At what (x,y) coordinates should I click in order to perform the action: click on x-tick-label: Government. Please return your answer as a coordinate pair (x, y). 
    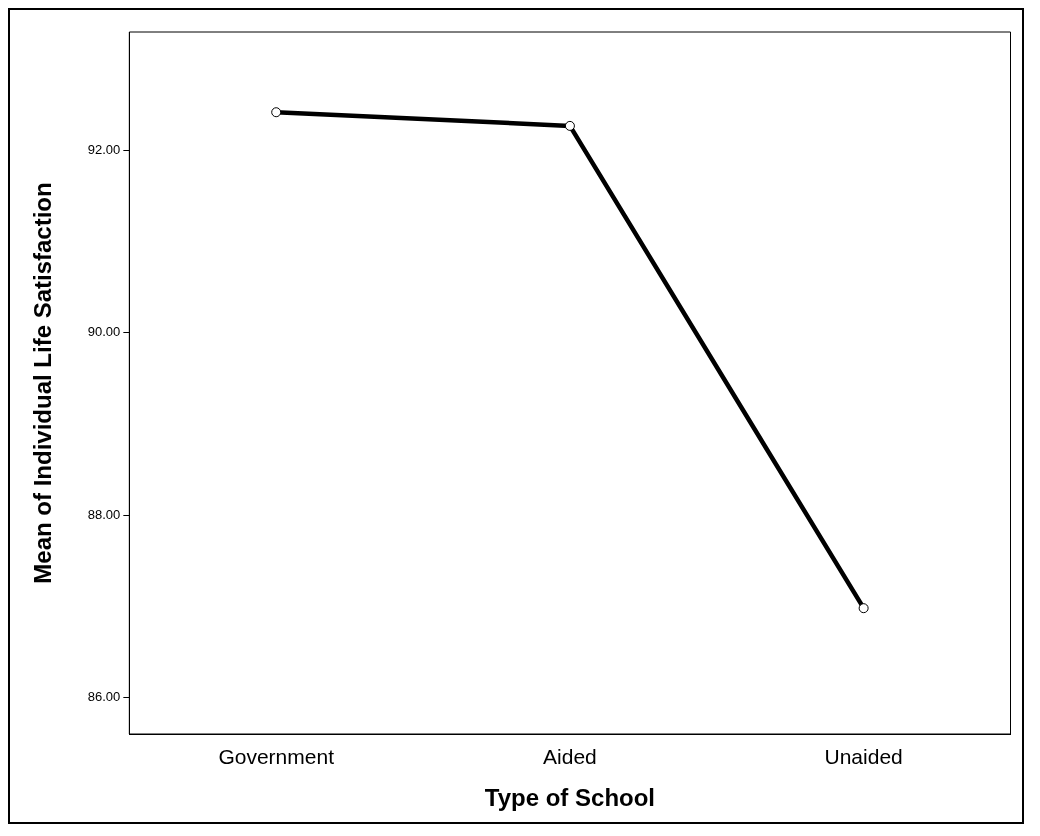
    Looking at the image, I should click on (276, 757).